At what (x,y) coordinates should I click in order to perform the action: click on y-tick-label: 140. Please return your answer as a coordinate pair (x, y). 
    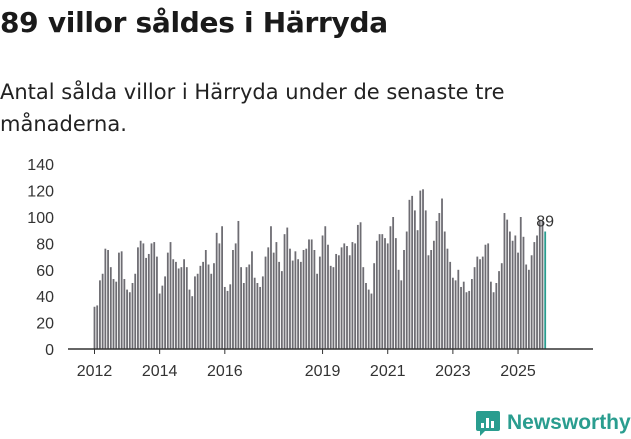
    Looking at the image, I should click on (40, 165).